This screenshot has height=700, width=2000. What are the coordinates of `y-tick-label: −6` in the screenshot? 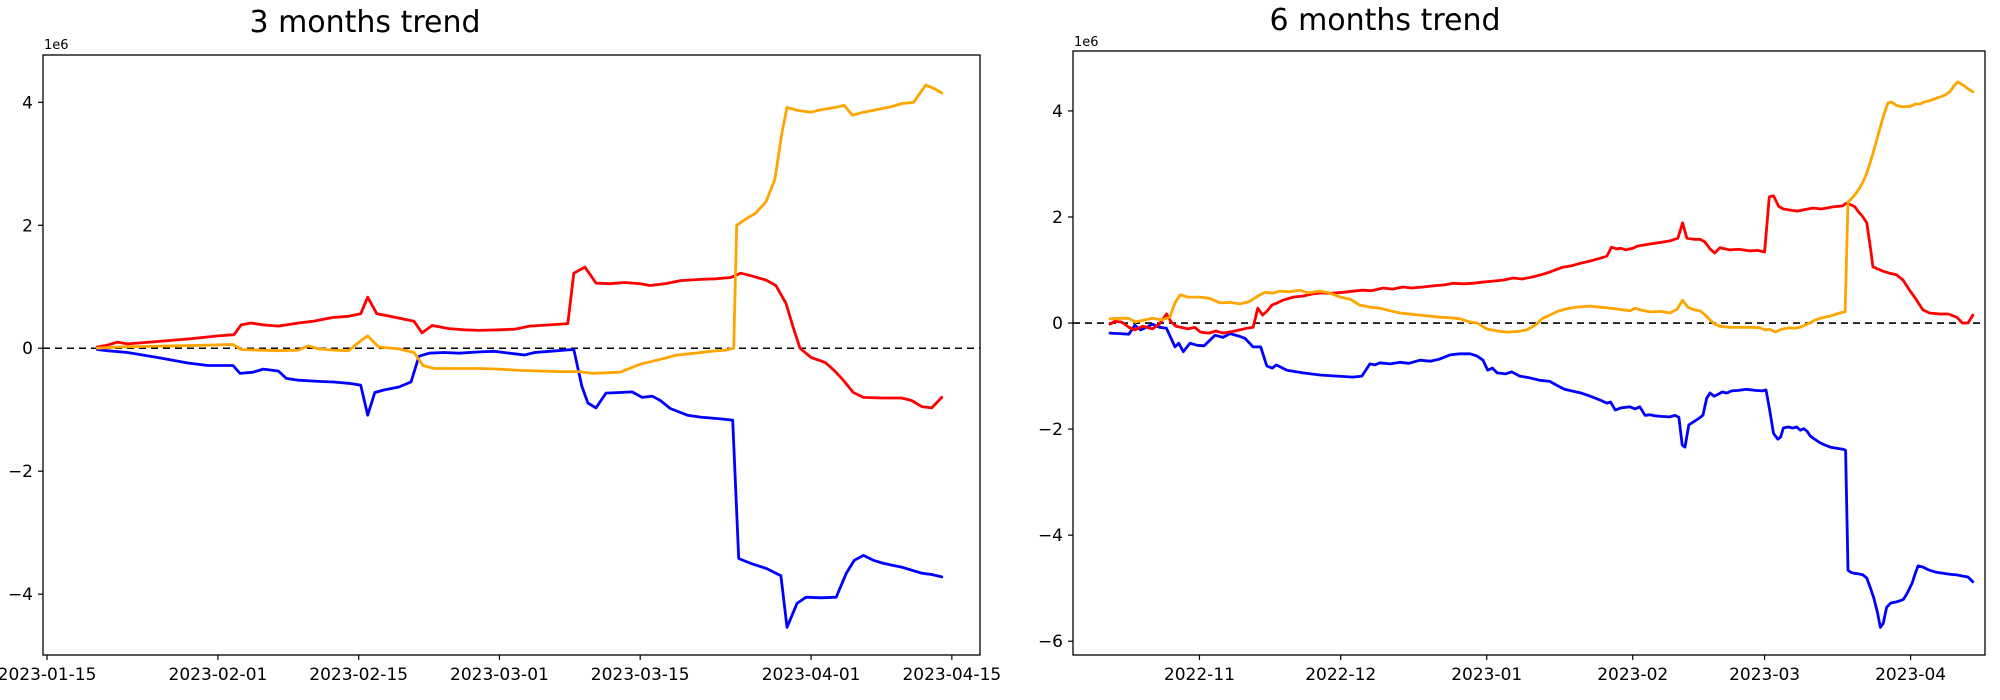 It's located at (1050, 642).